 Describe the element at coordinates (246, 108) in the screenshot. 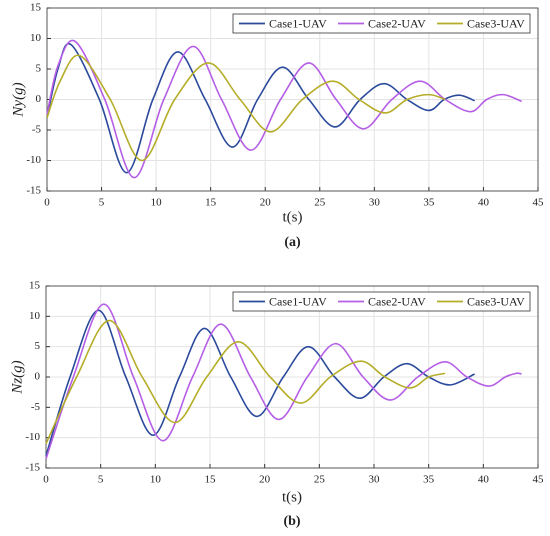

I see `line-series` at that location.